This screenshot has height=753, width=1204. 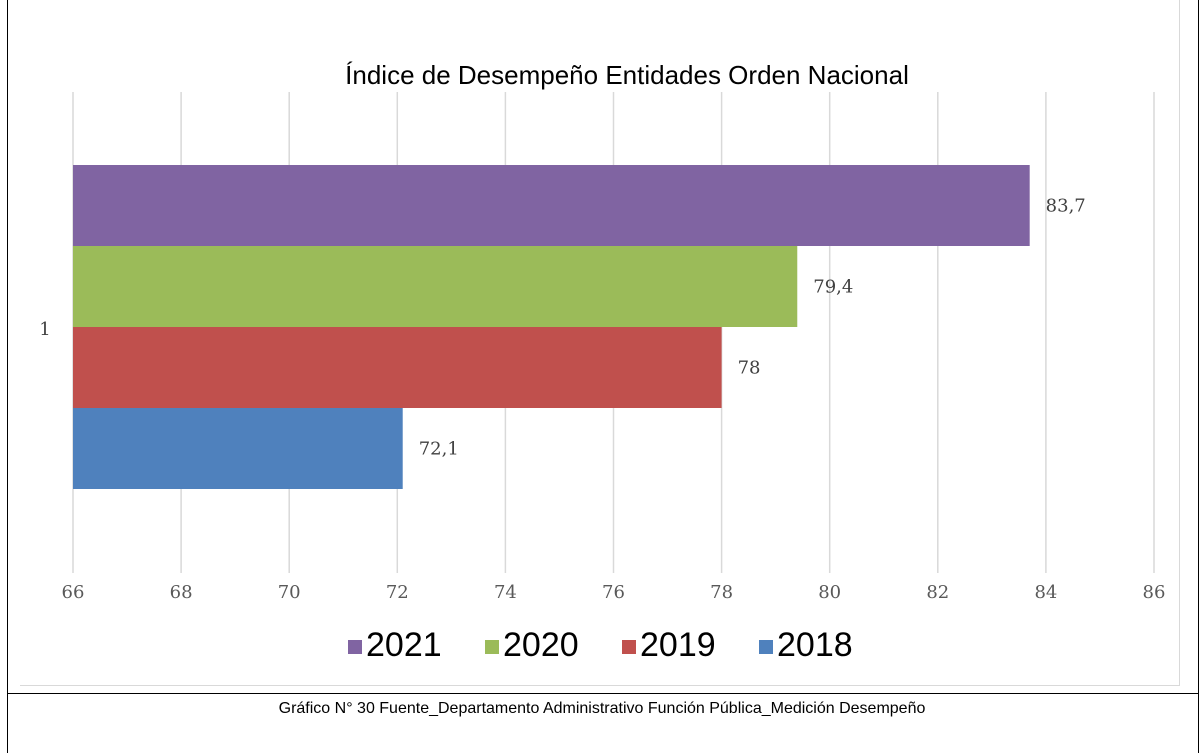 I want to click on legend-label: 2019, so click(x=678, y=645).